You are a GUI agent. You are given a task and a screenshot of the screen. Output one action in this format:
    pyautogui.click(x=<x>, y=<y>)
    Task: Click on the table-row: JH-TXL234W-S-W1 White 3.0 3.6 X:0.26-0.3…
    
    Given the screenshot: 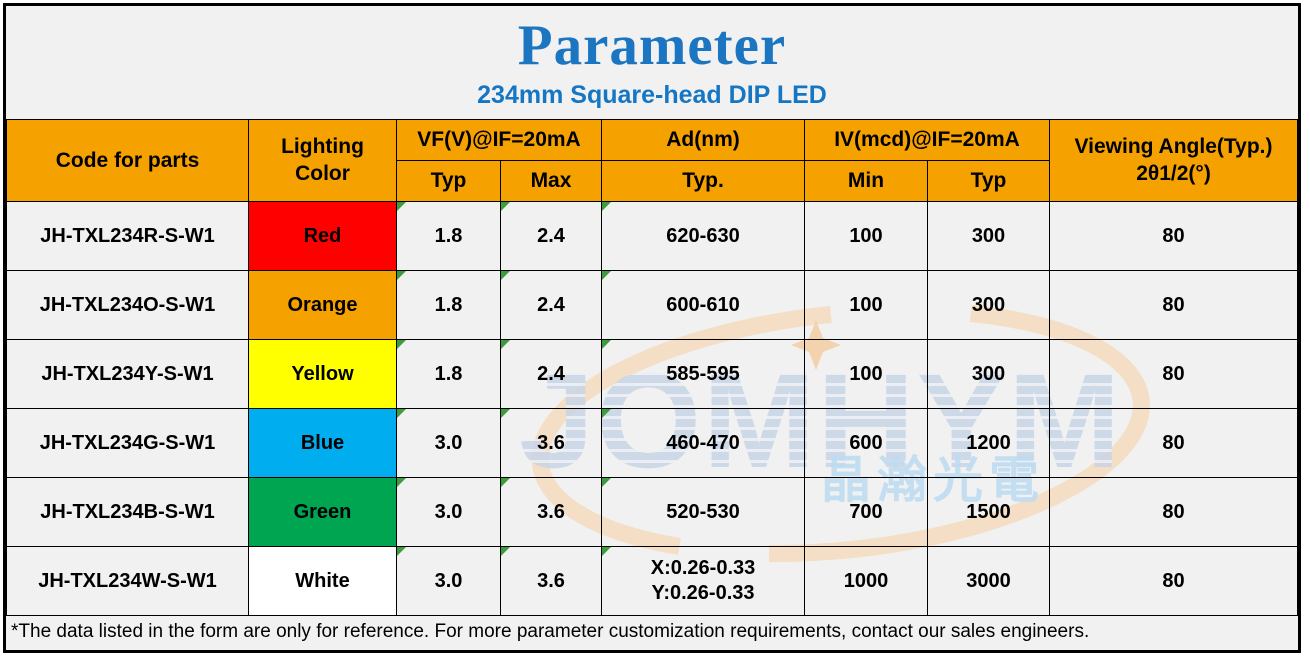 What is the action you would take?
    pyautogui.click(x=652, y=581)
    